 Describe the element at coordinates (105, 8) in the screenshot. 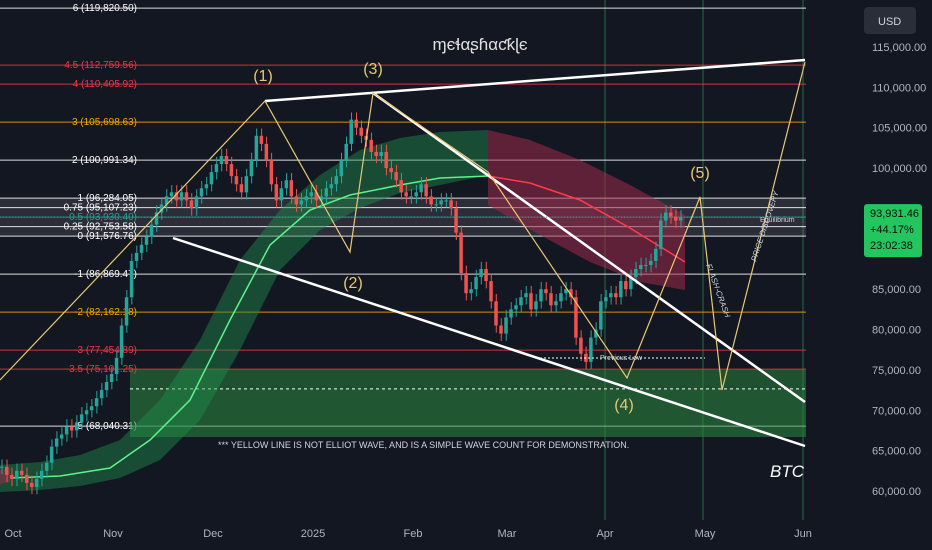

I see `fib-label-0: 6 (119,820.50)` at that location.